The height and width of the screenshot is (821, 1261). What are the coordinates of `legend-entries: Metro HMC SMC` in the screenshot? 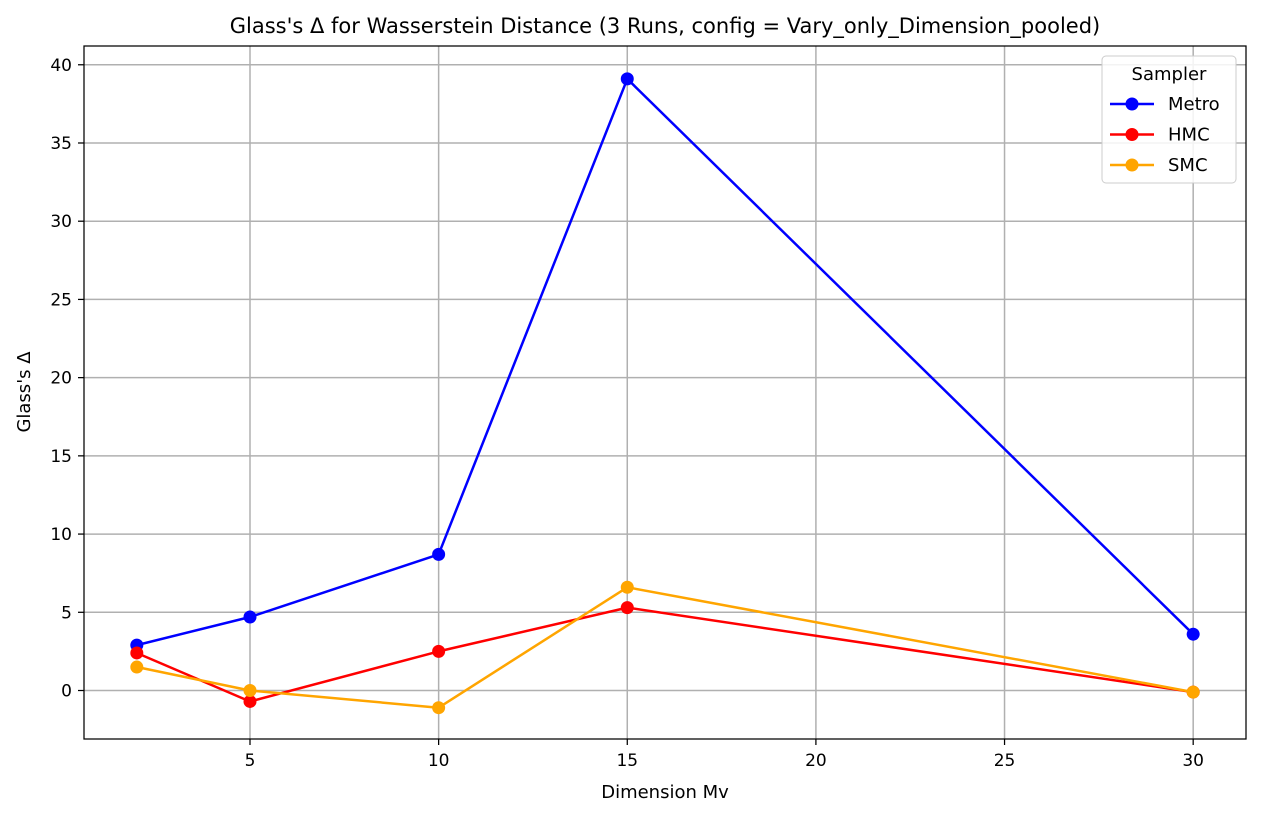 It's located at (1165, 135).